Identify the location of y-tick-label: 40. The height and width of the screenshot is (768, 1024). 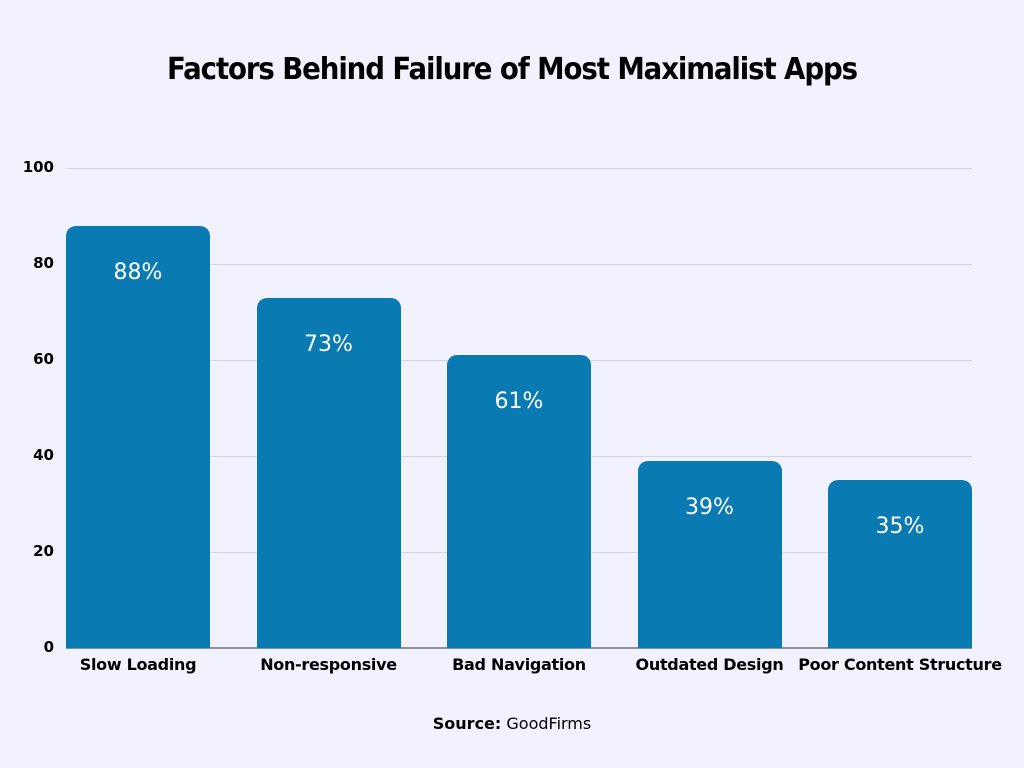
(43, 455).